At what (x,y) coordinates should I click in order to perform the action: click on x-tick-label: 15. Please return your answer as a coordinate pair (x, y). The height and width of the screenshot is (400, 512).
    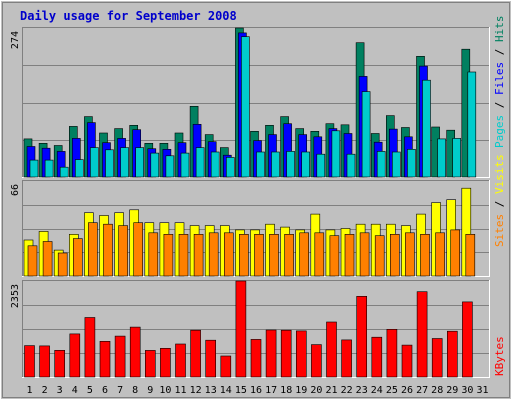
    Looking at the image, I should click on (241, 390).